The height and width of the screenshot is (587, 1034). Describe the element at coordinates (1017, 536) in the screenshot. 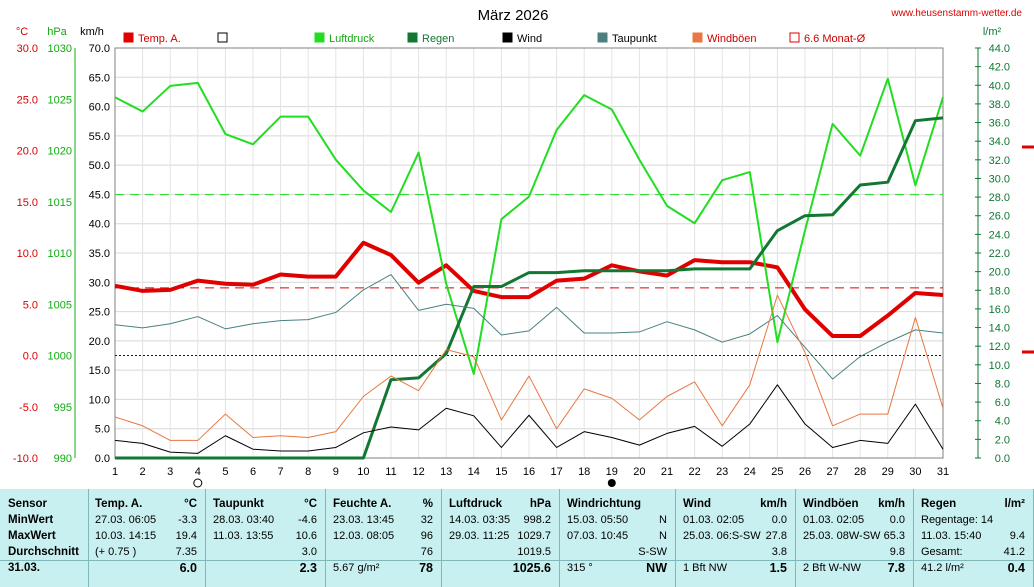

I see `stats-cell-value: 9.4` at that location.